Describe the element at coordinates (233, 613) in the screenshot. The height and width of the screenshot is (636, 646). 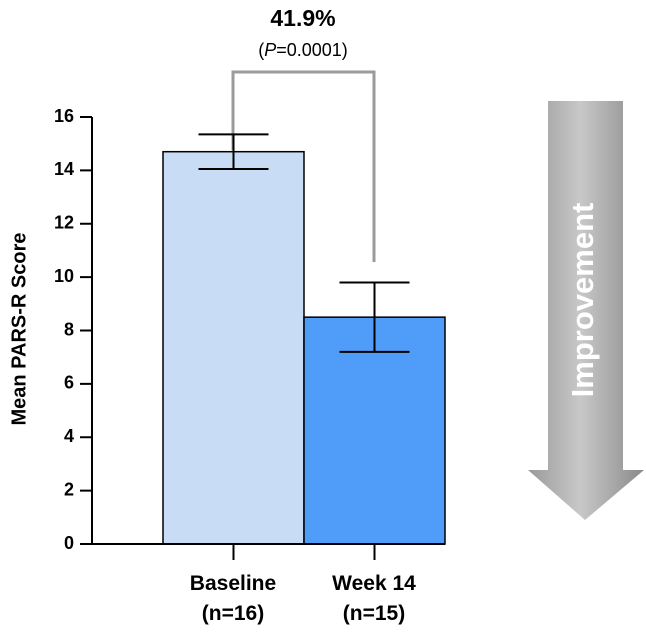
I see `category-n-baseline: (n=16)` at that location.